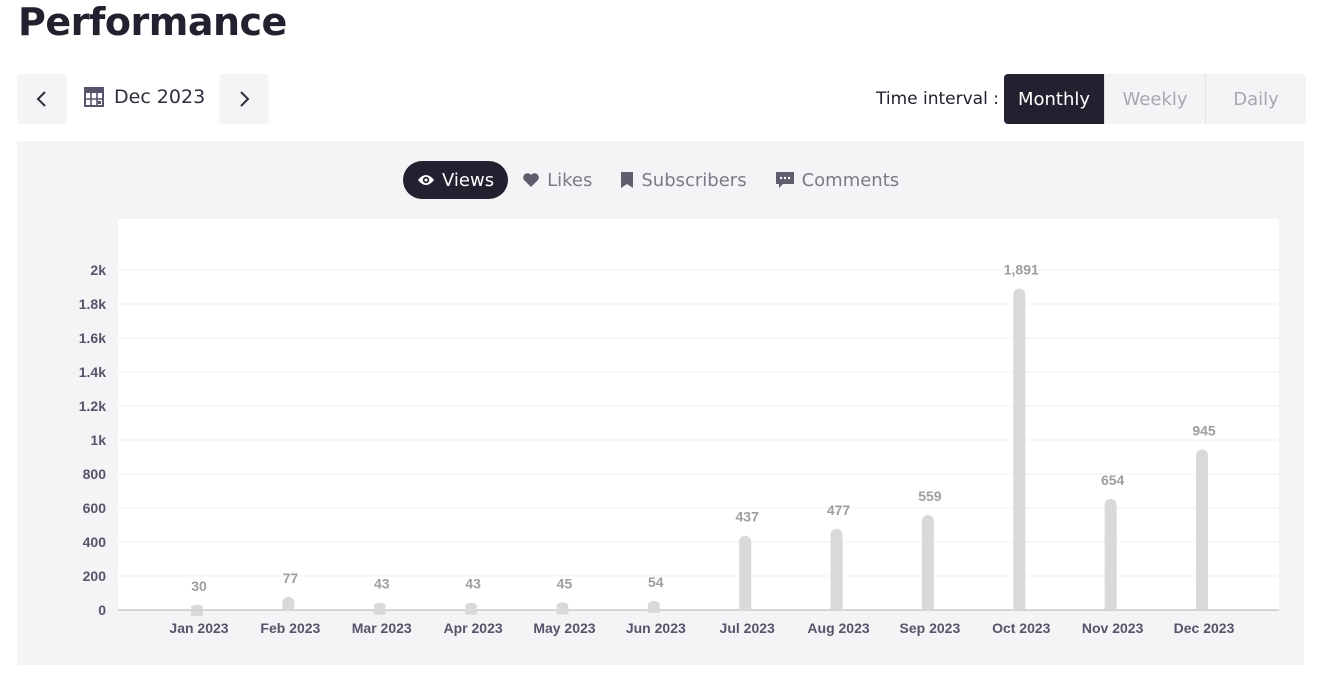 This screenshot has width=1330, height=674. What do you see at coordinates (468, 180) in the screenshot?
I see `tab-views-label: Views` at bounding box center [468, 180].